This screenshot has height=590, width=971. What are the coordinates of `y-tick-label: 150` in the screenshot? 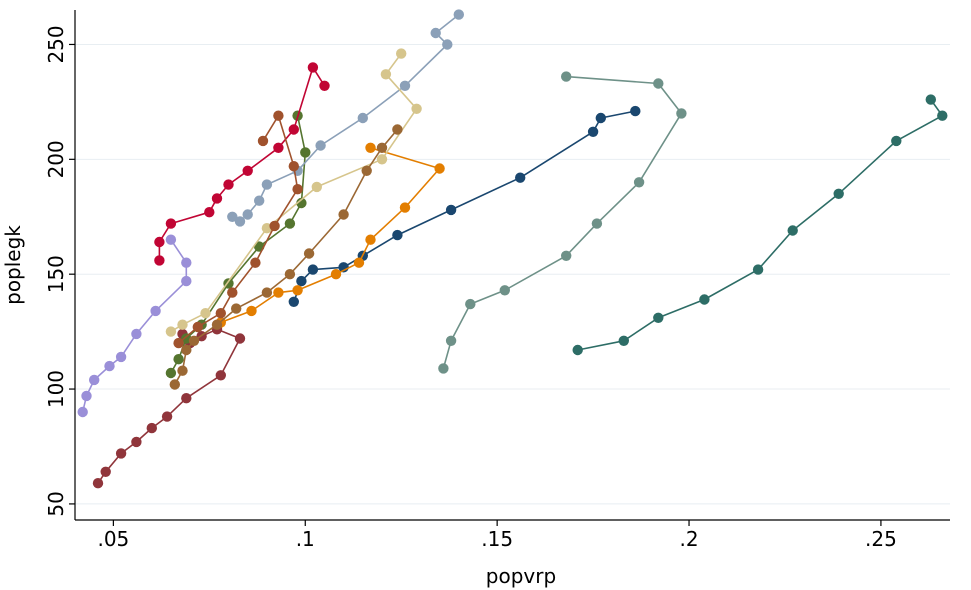 It's located at (56, 274).